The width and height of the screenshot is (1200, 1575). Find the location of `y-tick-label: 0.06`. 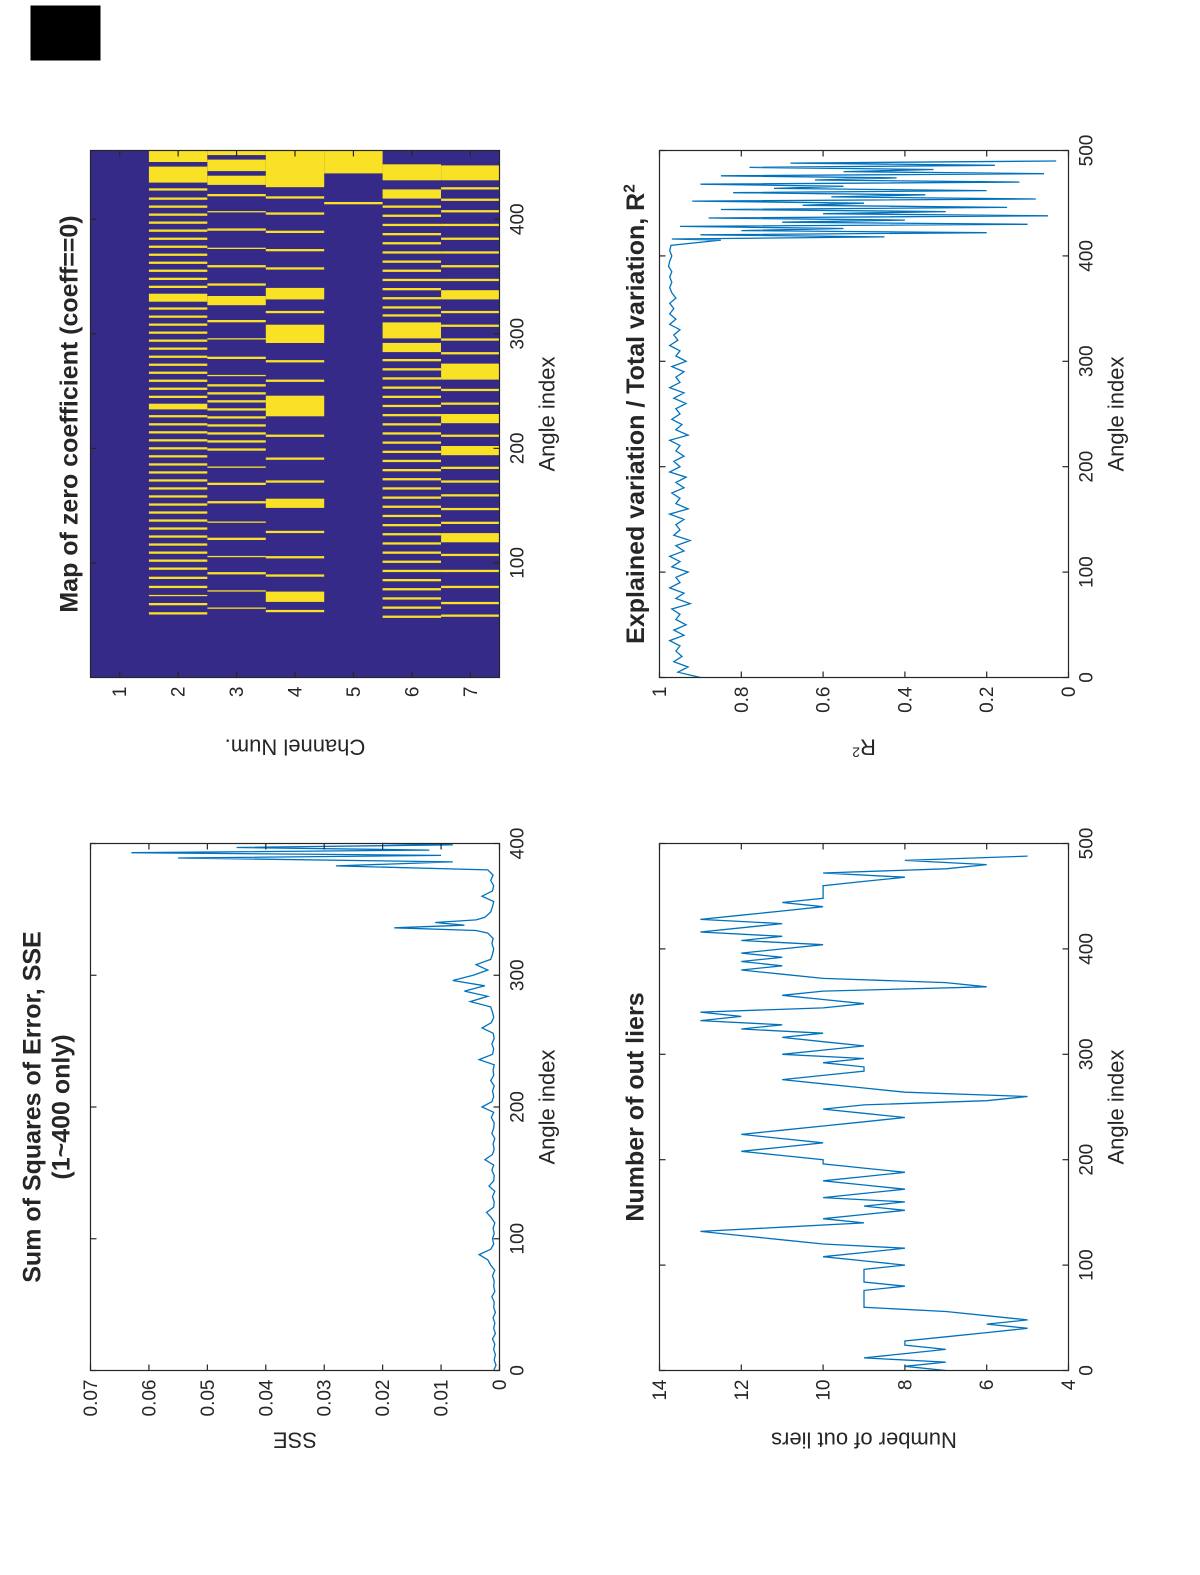

y-tick-label: 0.06 is located at coordinates (149, 1397).